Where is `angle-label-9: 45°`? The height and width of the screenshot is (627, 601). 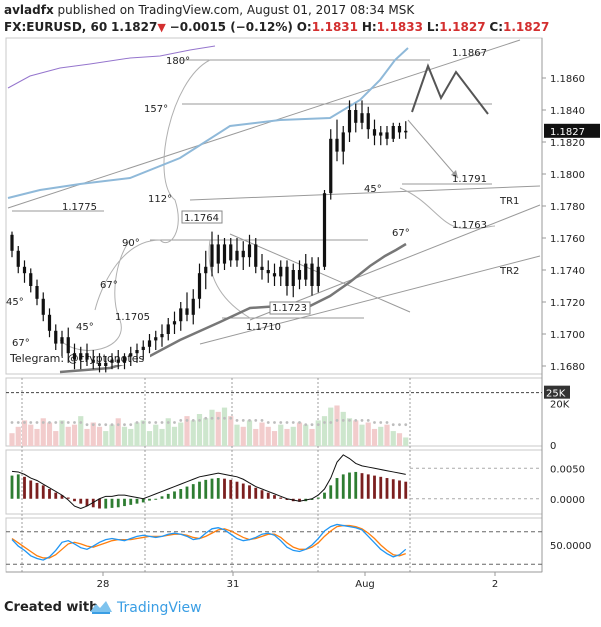 angle-label-9: 45° is located at coordinates (15, 302).